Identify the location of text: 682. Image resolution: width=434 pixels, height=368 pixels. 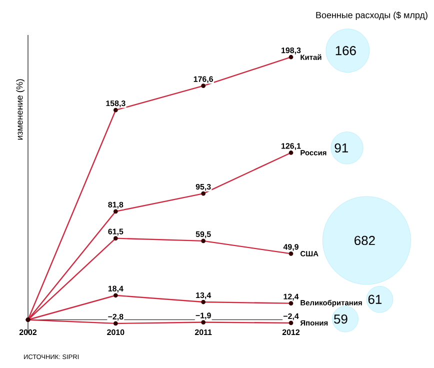
(364, 241).